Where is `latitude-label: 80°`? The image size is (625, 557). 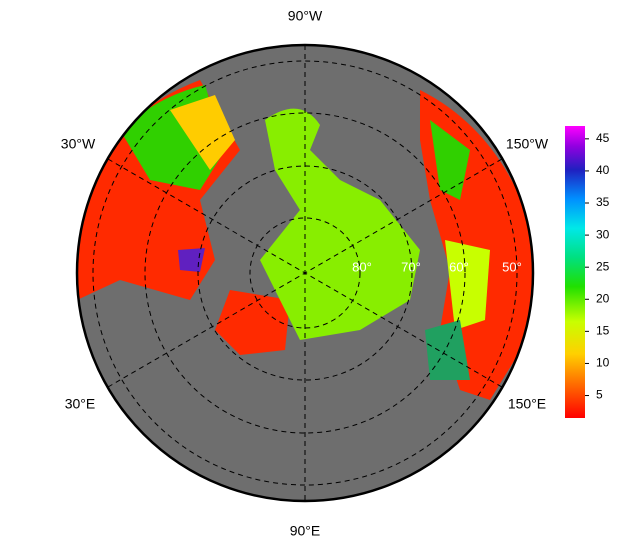
latitude-label: 80° is located at coordinates (362, 266).